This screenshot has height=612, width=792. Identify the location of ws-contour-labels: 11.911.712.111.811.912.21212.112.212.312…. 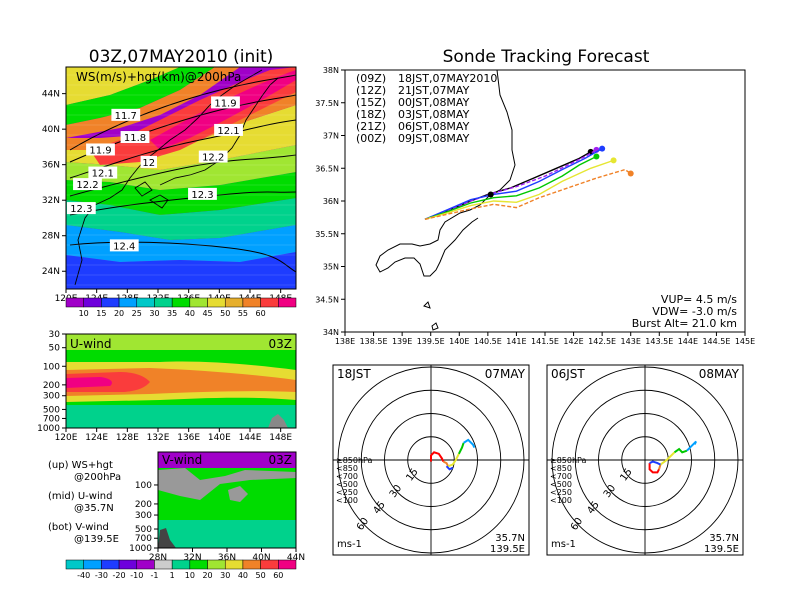
(154, 174).